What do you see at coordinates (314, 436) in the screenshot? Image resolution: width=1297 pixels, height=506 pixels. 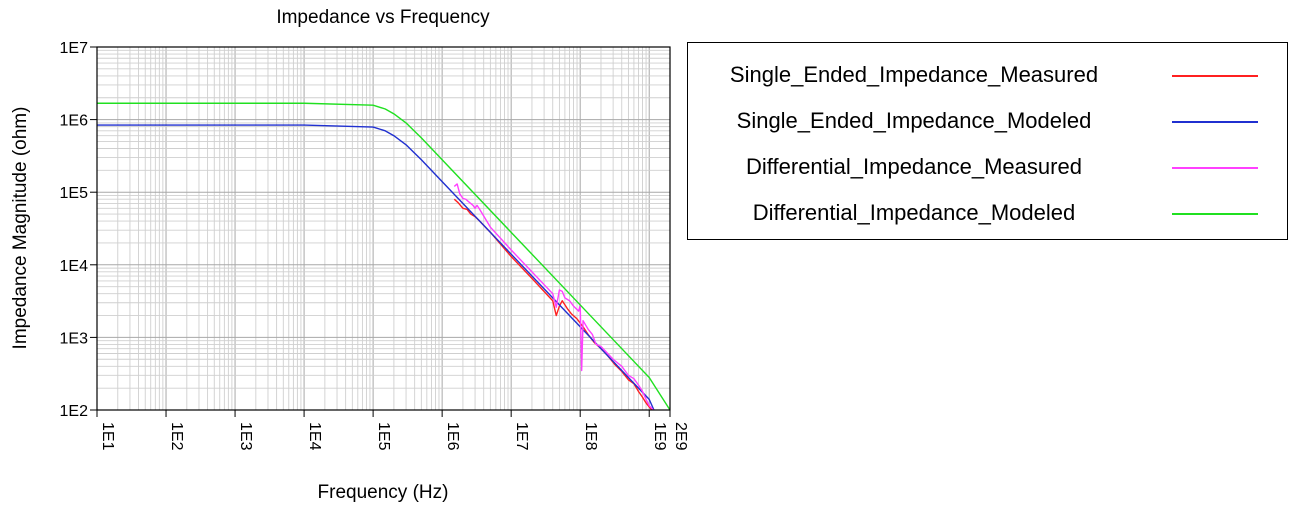 I see `x-tick-label: 1E4` at bounding box center [314, 436].